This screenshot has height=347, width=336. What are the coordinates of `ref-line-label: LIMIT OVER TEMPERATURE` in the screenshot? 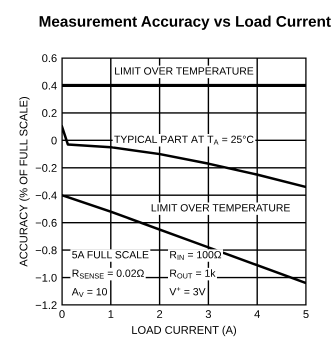 It's located at (184, 71).